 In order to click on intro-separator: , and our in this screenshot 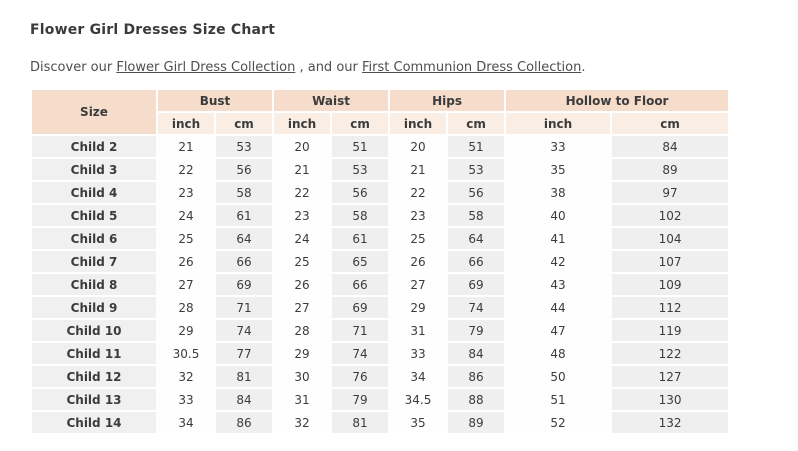, I will do `click(328, 67)`.